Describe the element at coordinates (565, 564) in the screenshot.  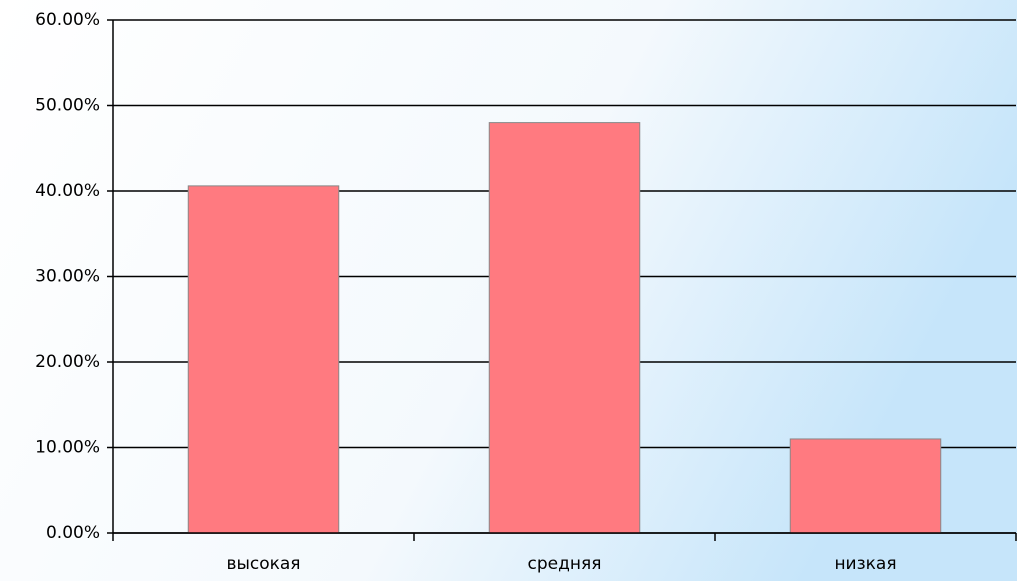
I see `x-tick-label: средняя` at that location.